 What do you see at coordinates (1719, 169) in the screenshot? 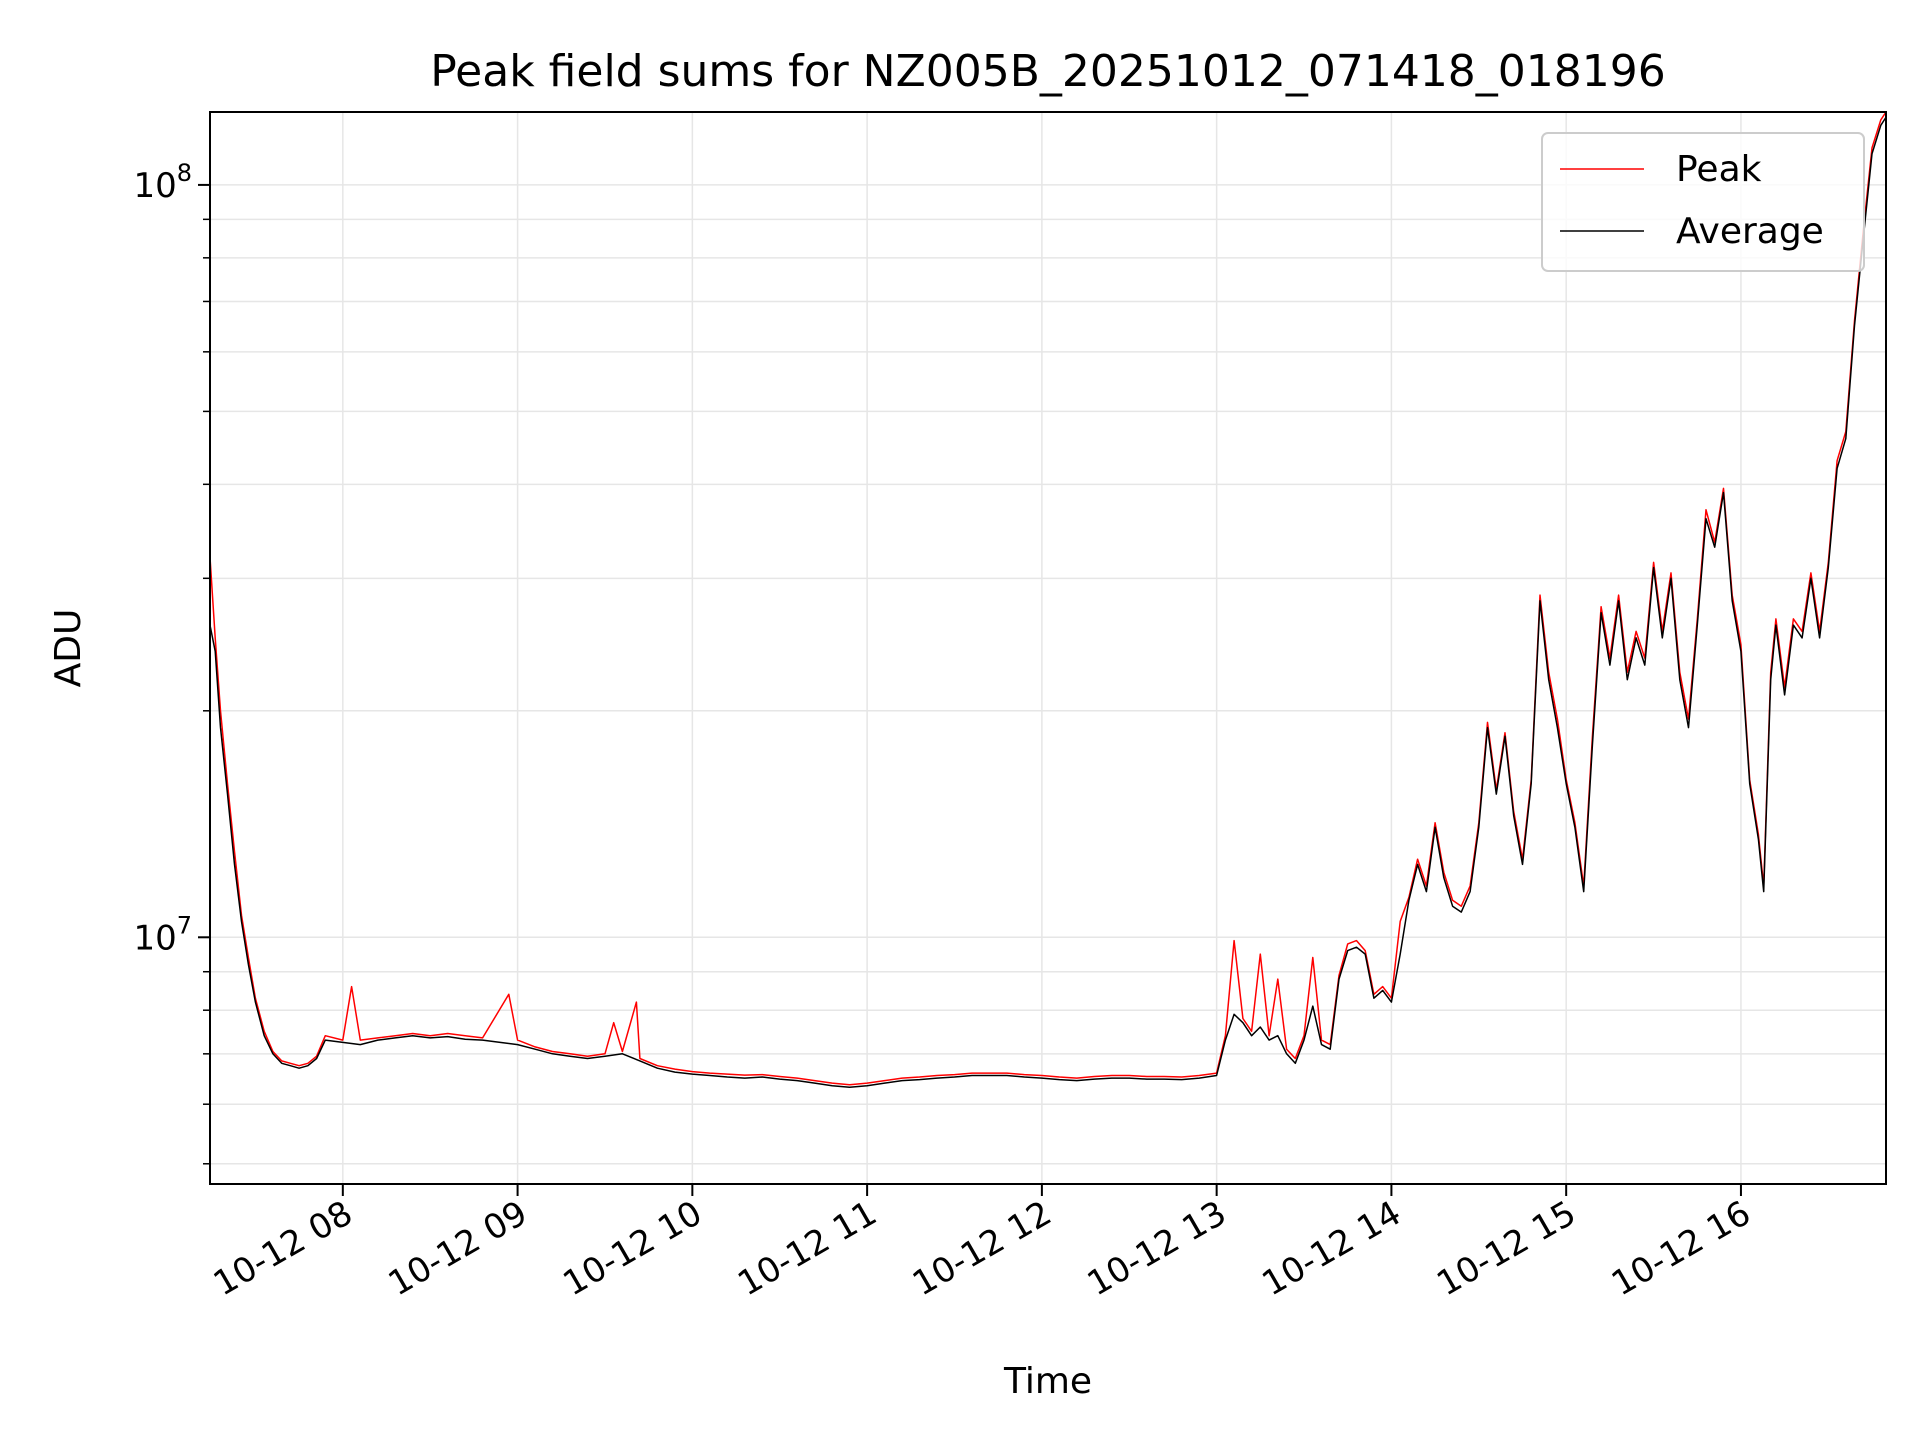
I see `legend-label-peak: Peak` at bounding box center [1719, 169].